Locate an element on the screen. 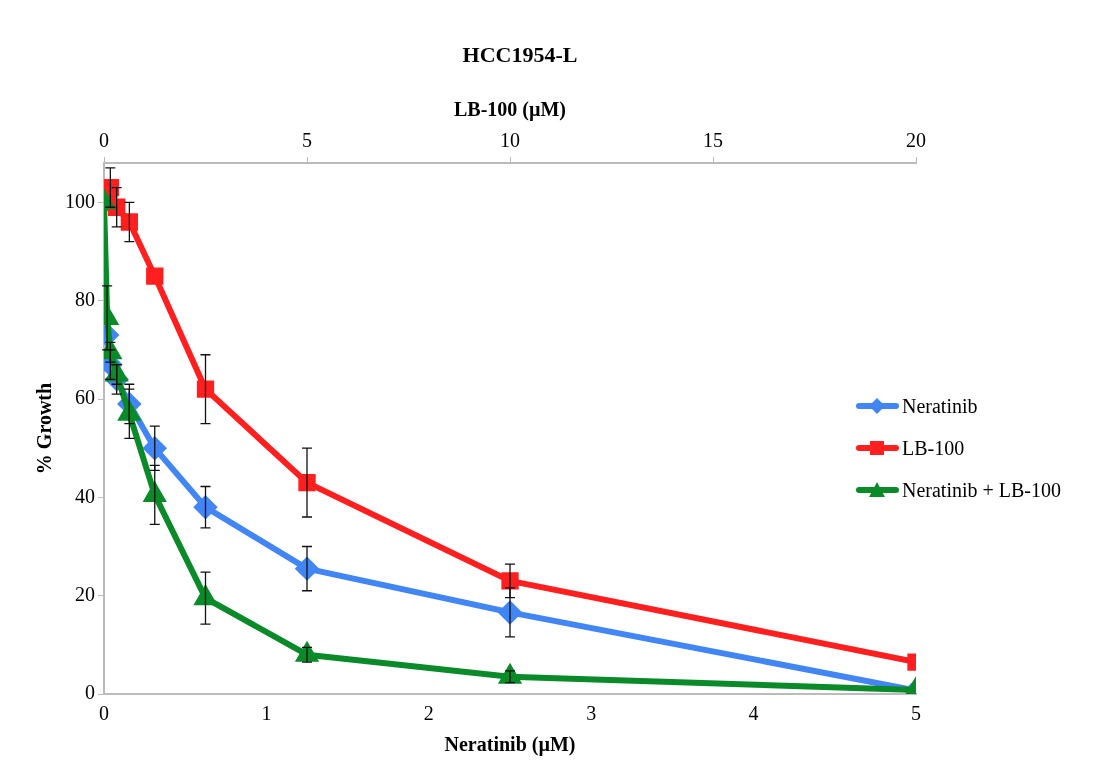 The image size is (1106, 782). x2-tick-label: 5 is located at coordinates (307, 140).